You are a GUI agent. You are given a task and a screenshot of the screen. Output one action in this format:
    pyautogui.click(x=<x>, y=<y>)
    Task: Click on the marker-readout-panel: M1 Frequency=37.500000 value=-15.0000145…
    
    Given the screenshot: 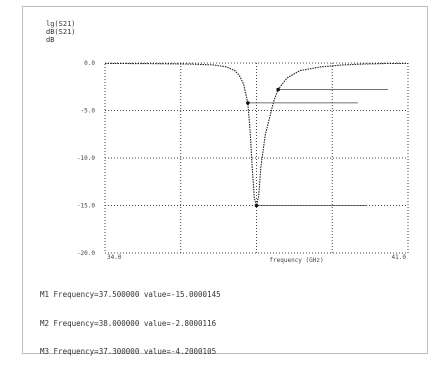 What is the action you would take?
    pyautogui.click(x=130, y=318)
    